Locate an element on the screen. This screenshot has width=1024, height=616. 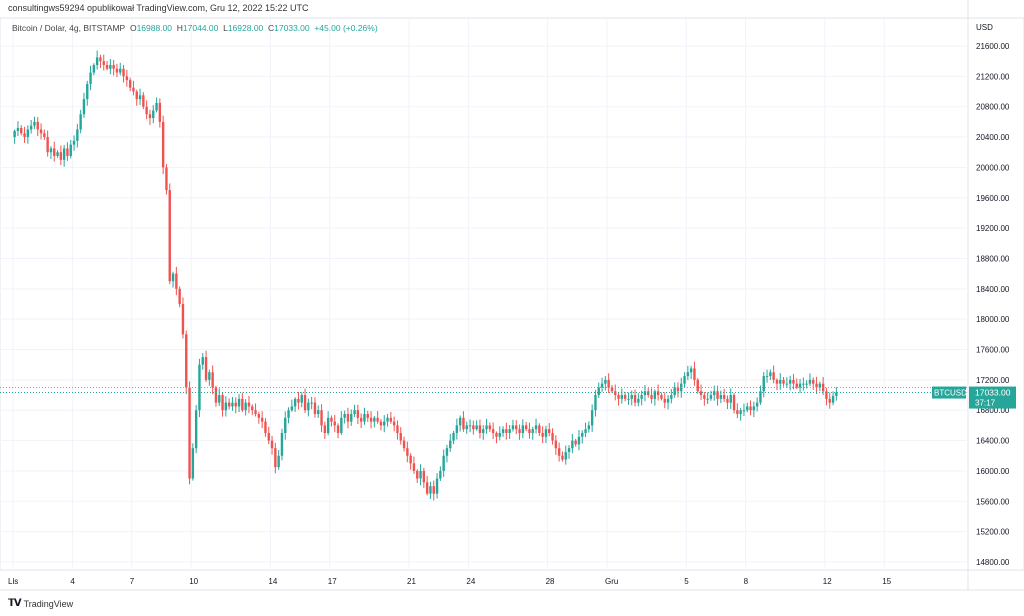
y-tick-label: 18000.00 is located at coordinates (993, 319).